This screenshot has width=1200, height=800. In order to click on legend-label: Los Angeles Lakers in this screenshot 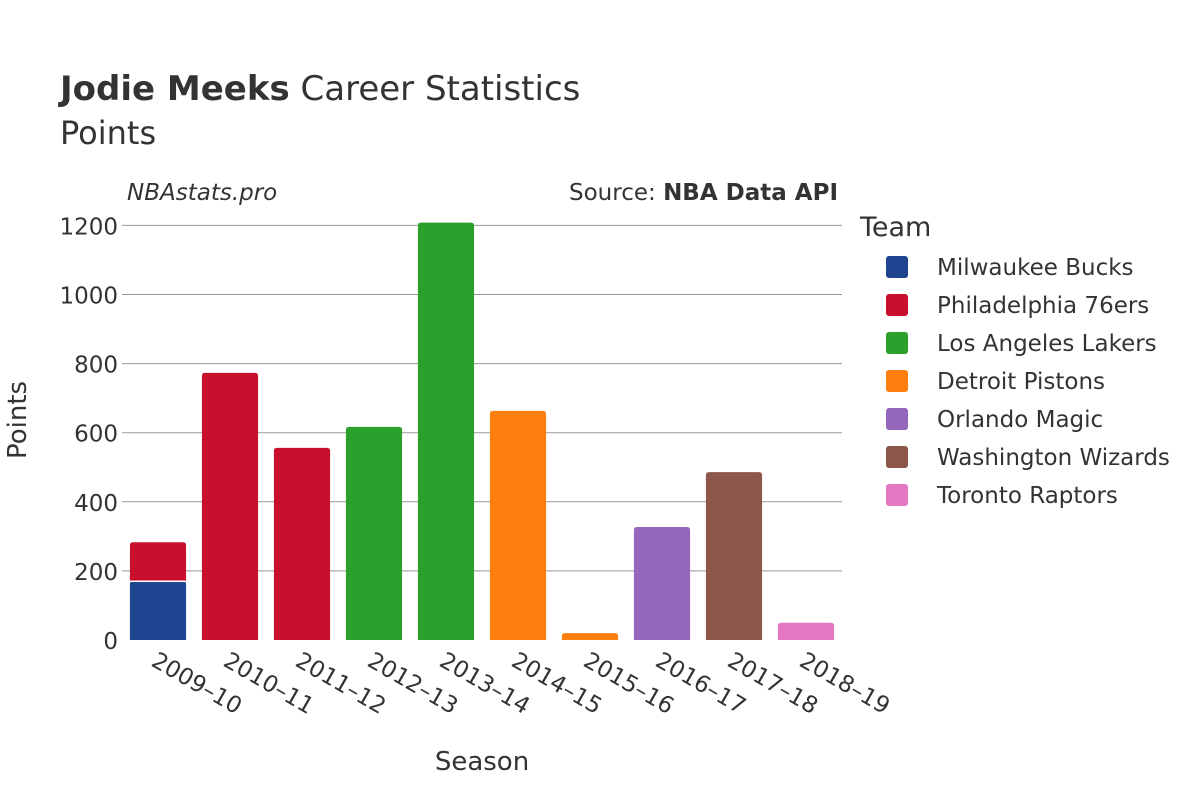, I will do `click(1047, 344)`.